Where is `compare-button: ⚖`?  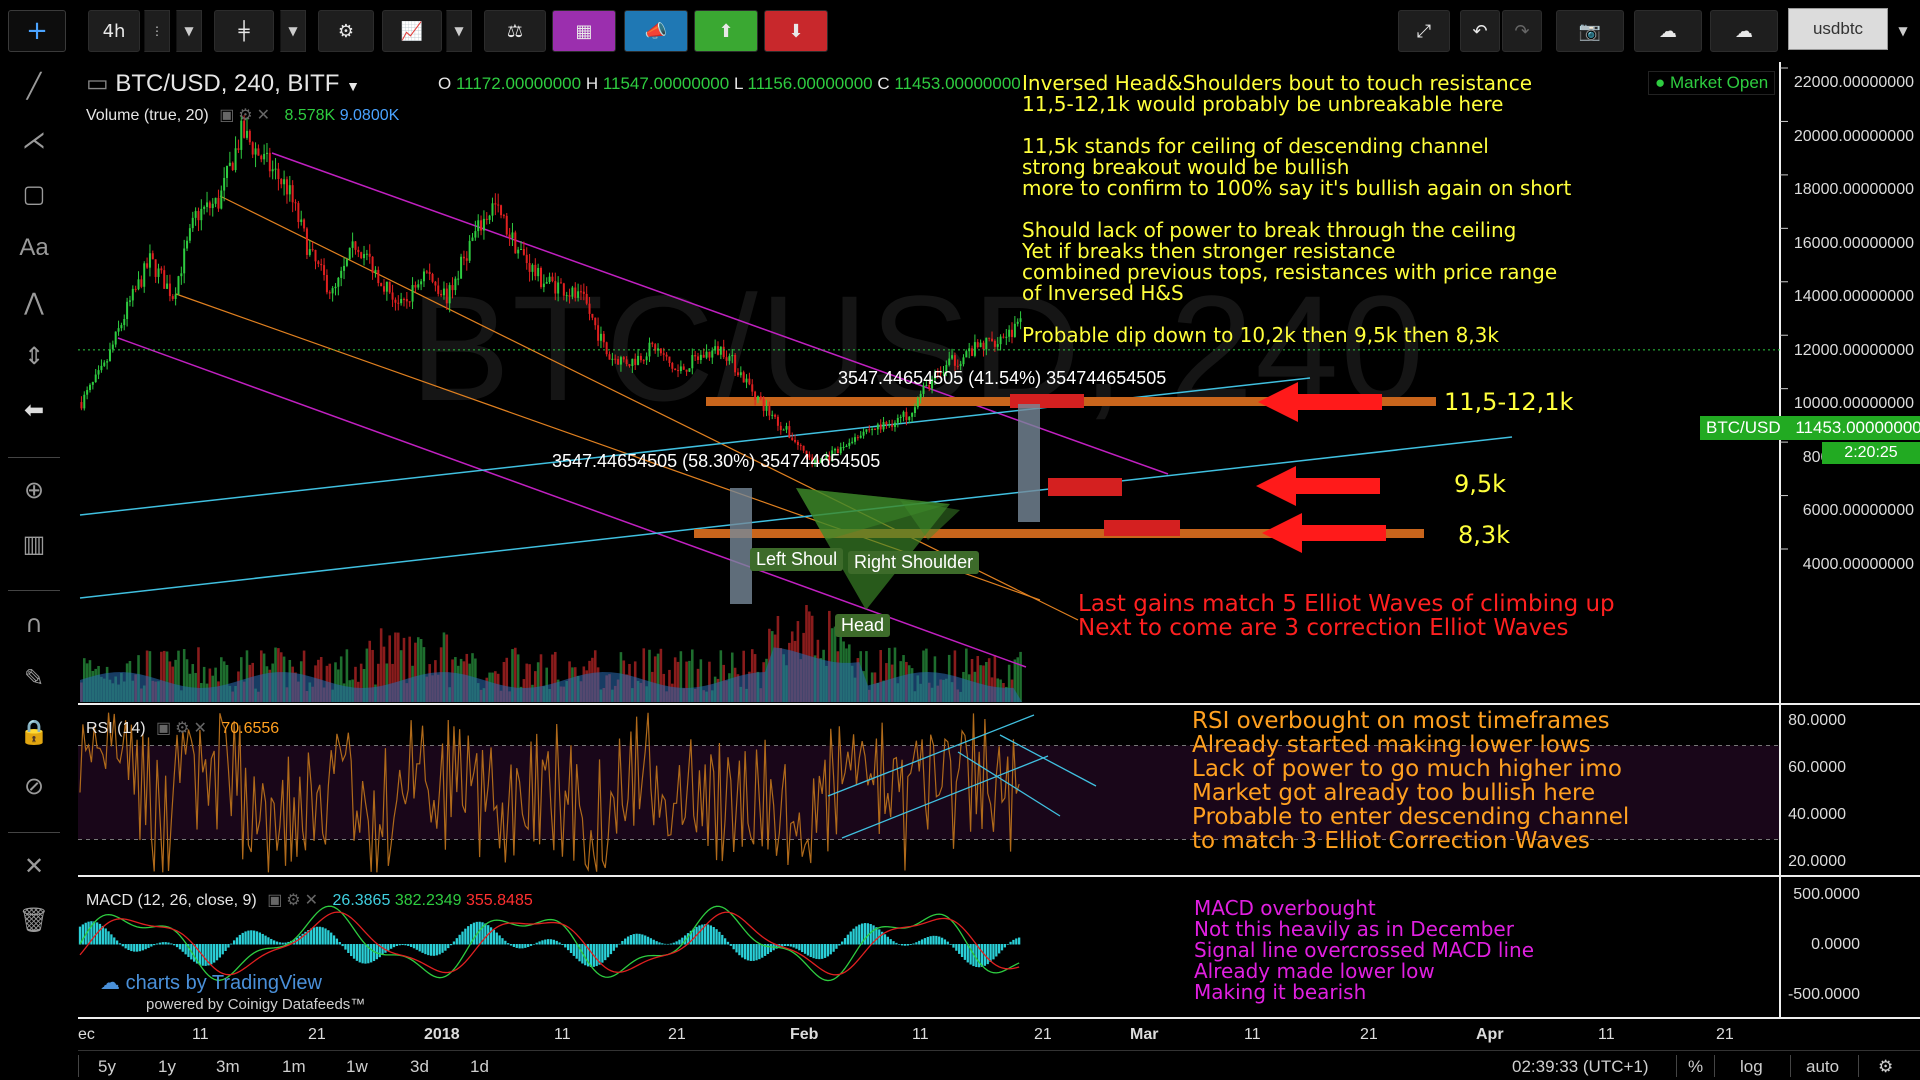
compare-button: ⚖ is located at coordinates (515, 31).